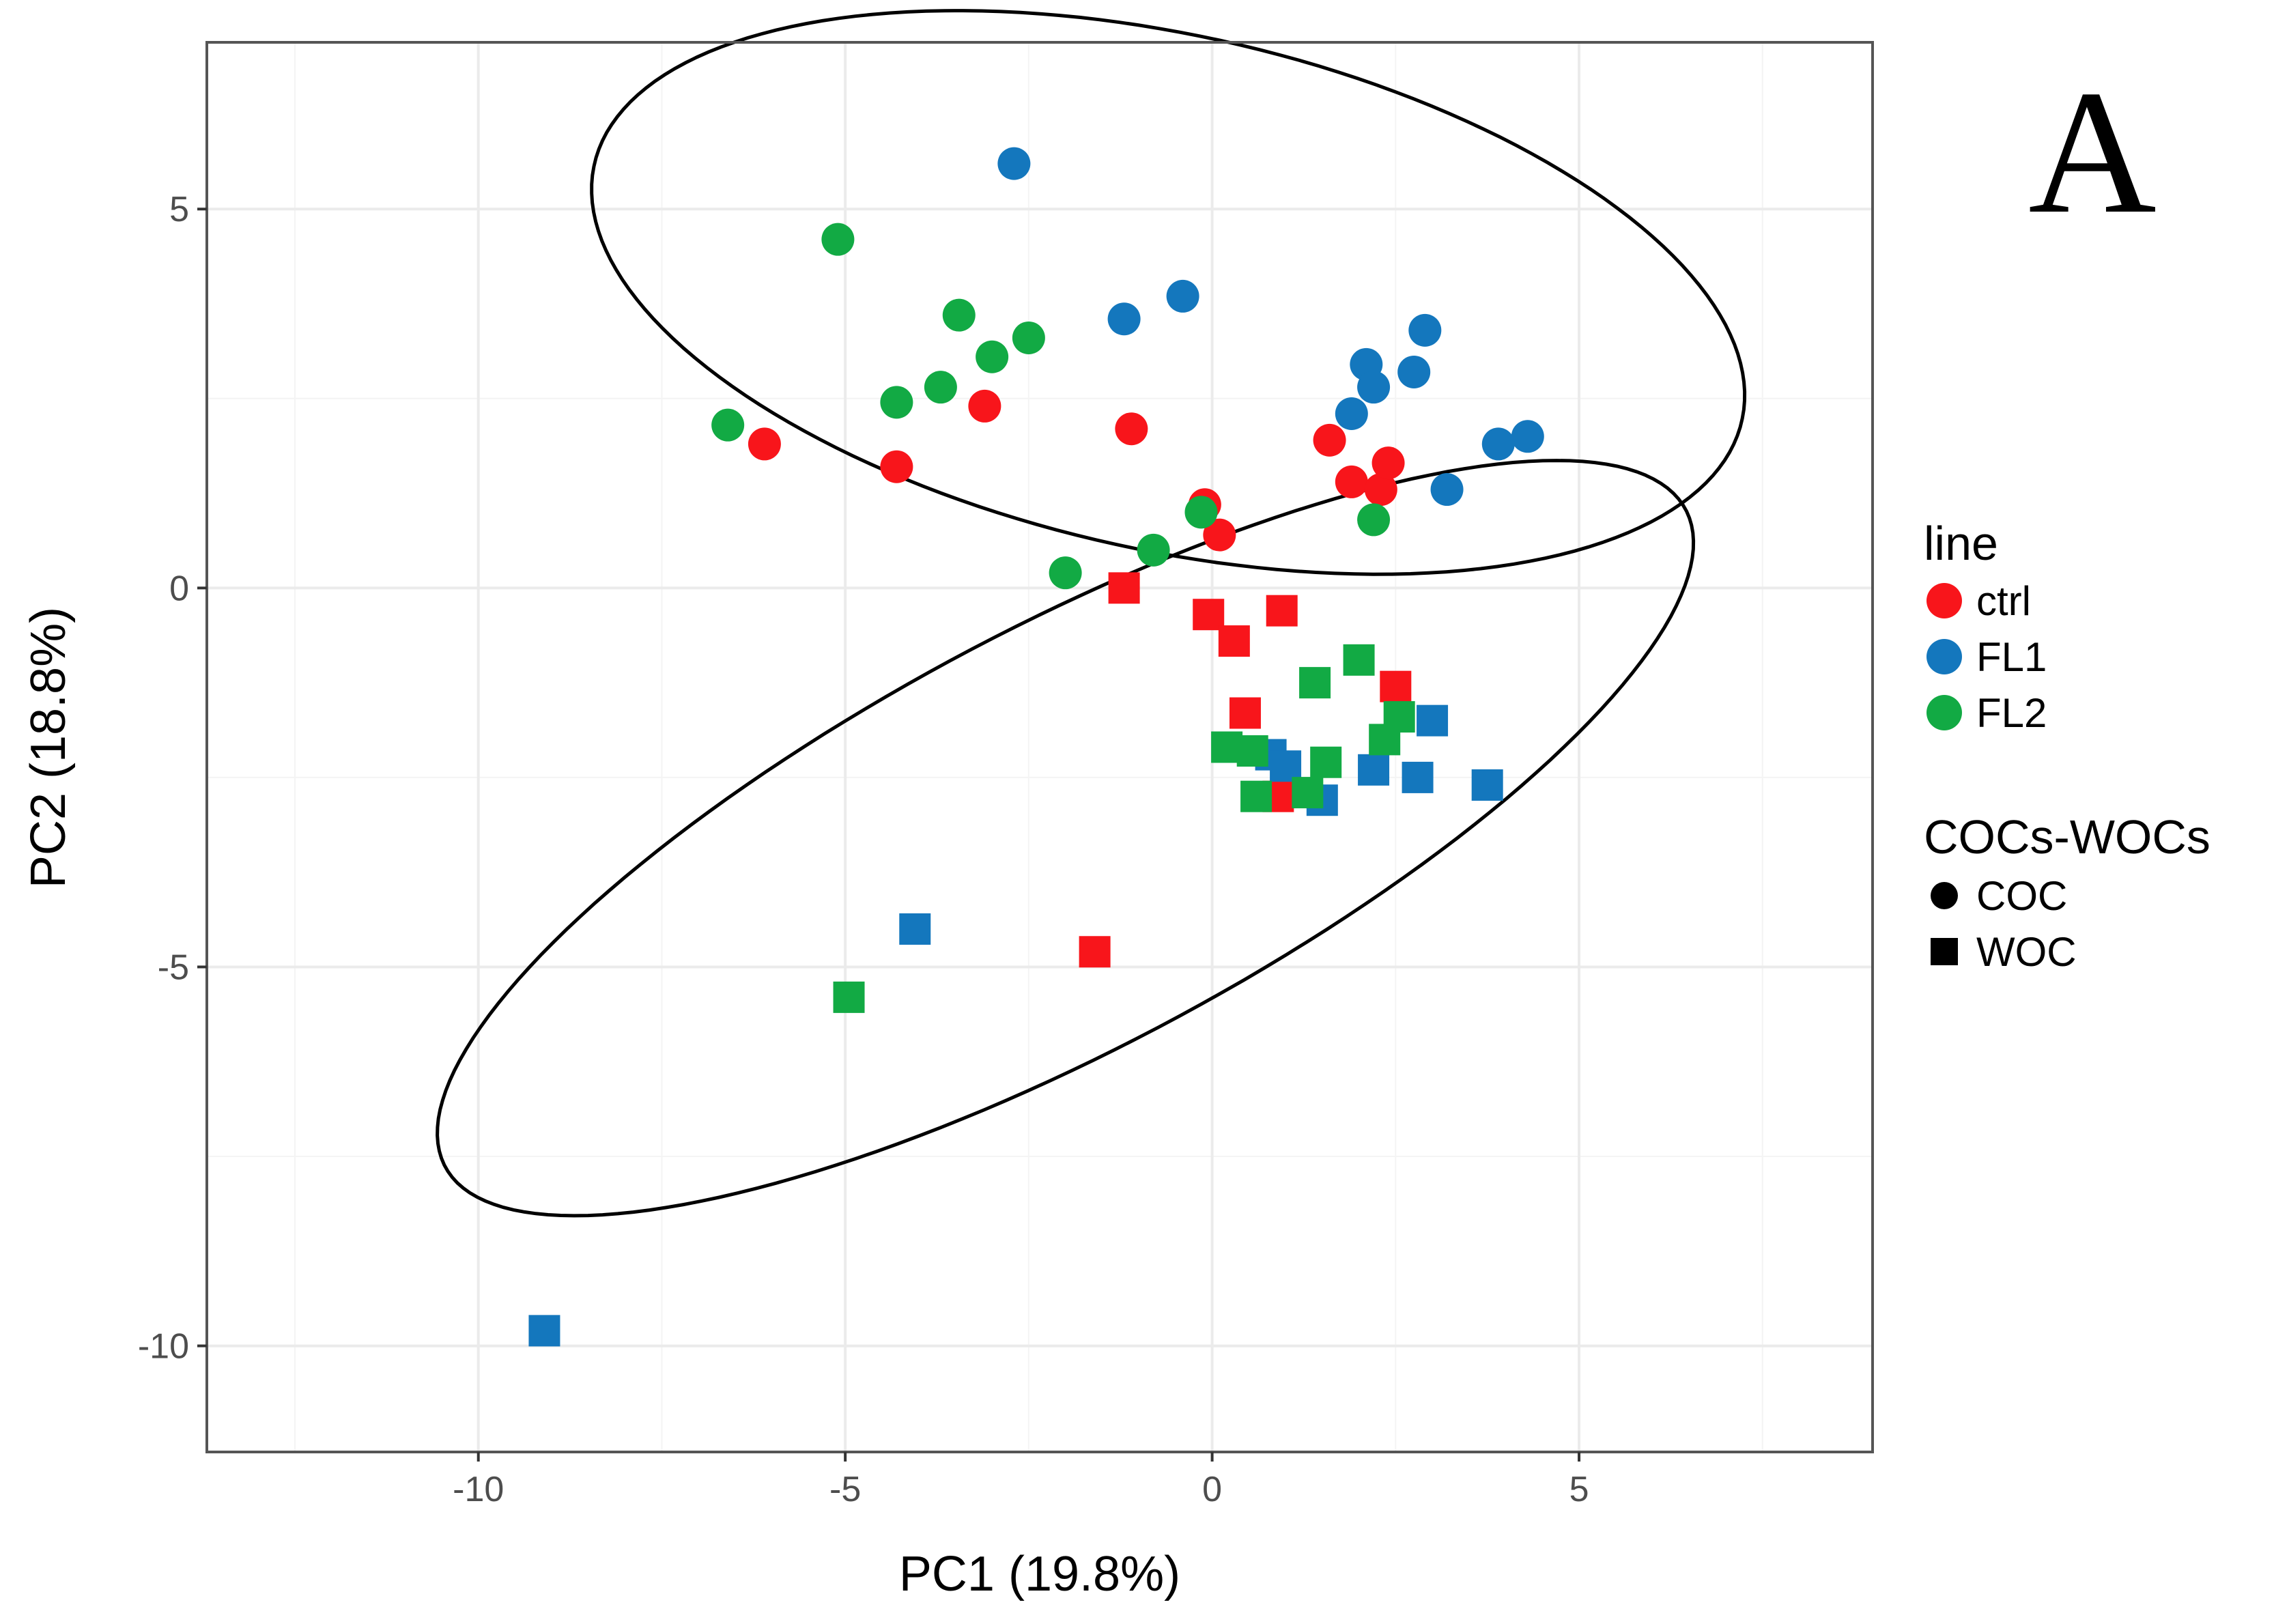 The height and width of the screenshot is (1624, 2289). What do you see at coordinates (2011, 657) in the screenshot?
I see `legend-label-fl1: FL1` at bounding box center [2011, 657].